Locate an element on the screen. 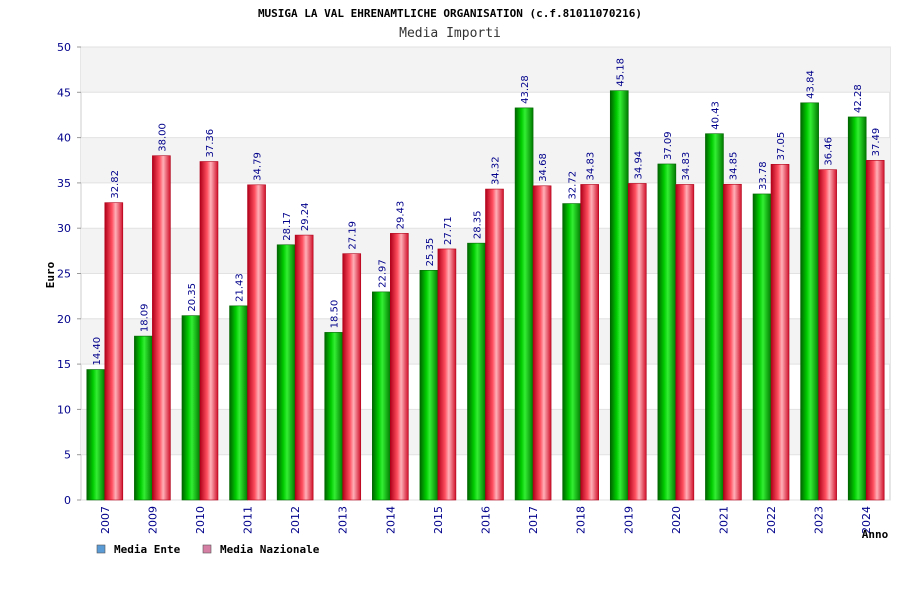 The width and height of the screenshot is (900, 600). y-tick-label: 20 is located at coordinates (64, 319).